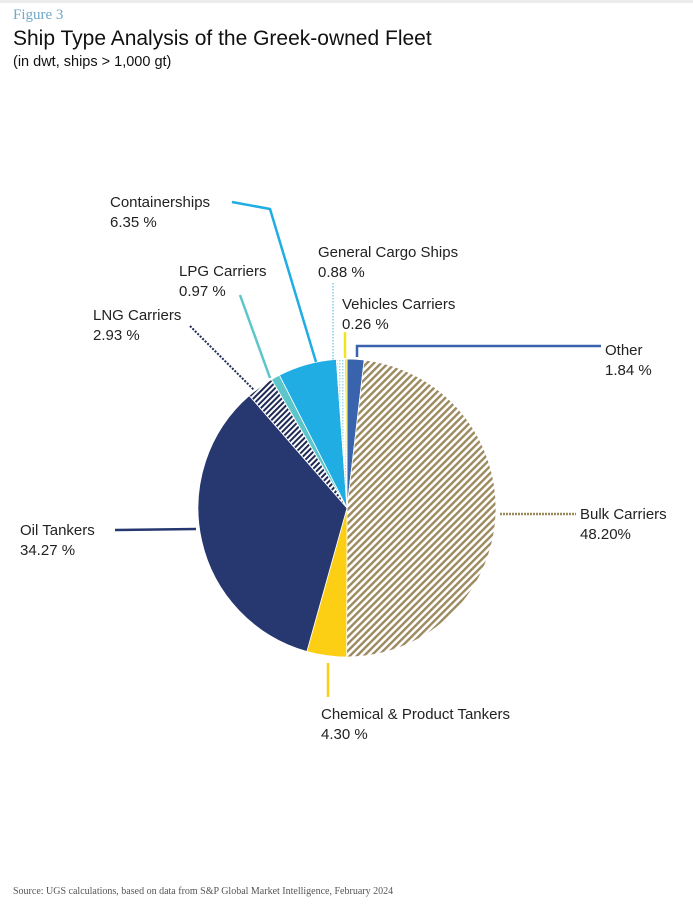 The image size is (693, 907). What do you see at coordinates (346, 433) in the screenshot?
I see `slice-vehicles-carriers` at bounding box center [346, 433].